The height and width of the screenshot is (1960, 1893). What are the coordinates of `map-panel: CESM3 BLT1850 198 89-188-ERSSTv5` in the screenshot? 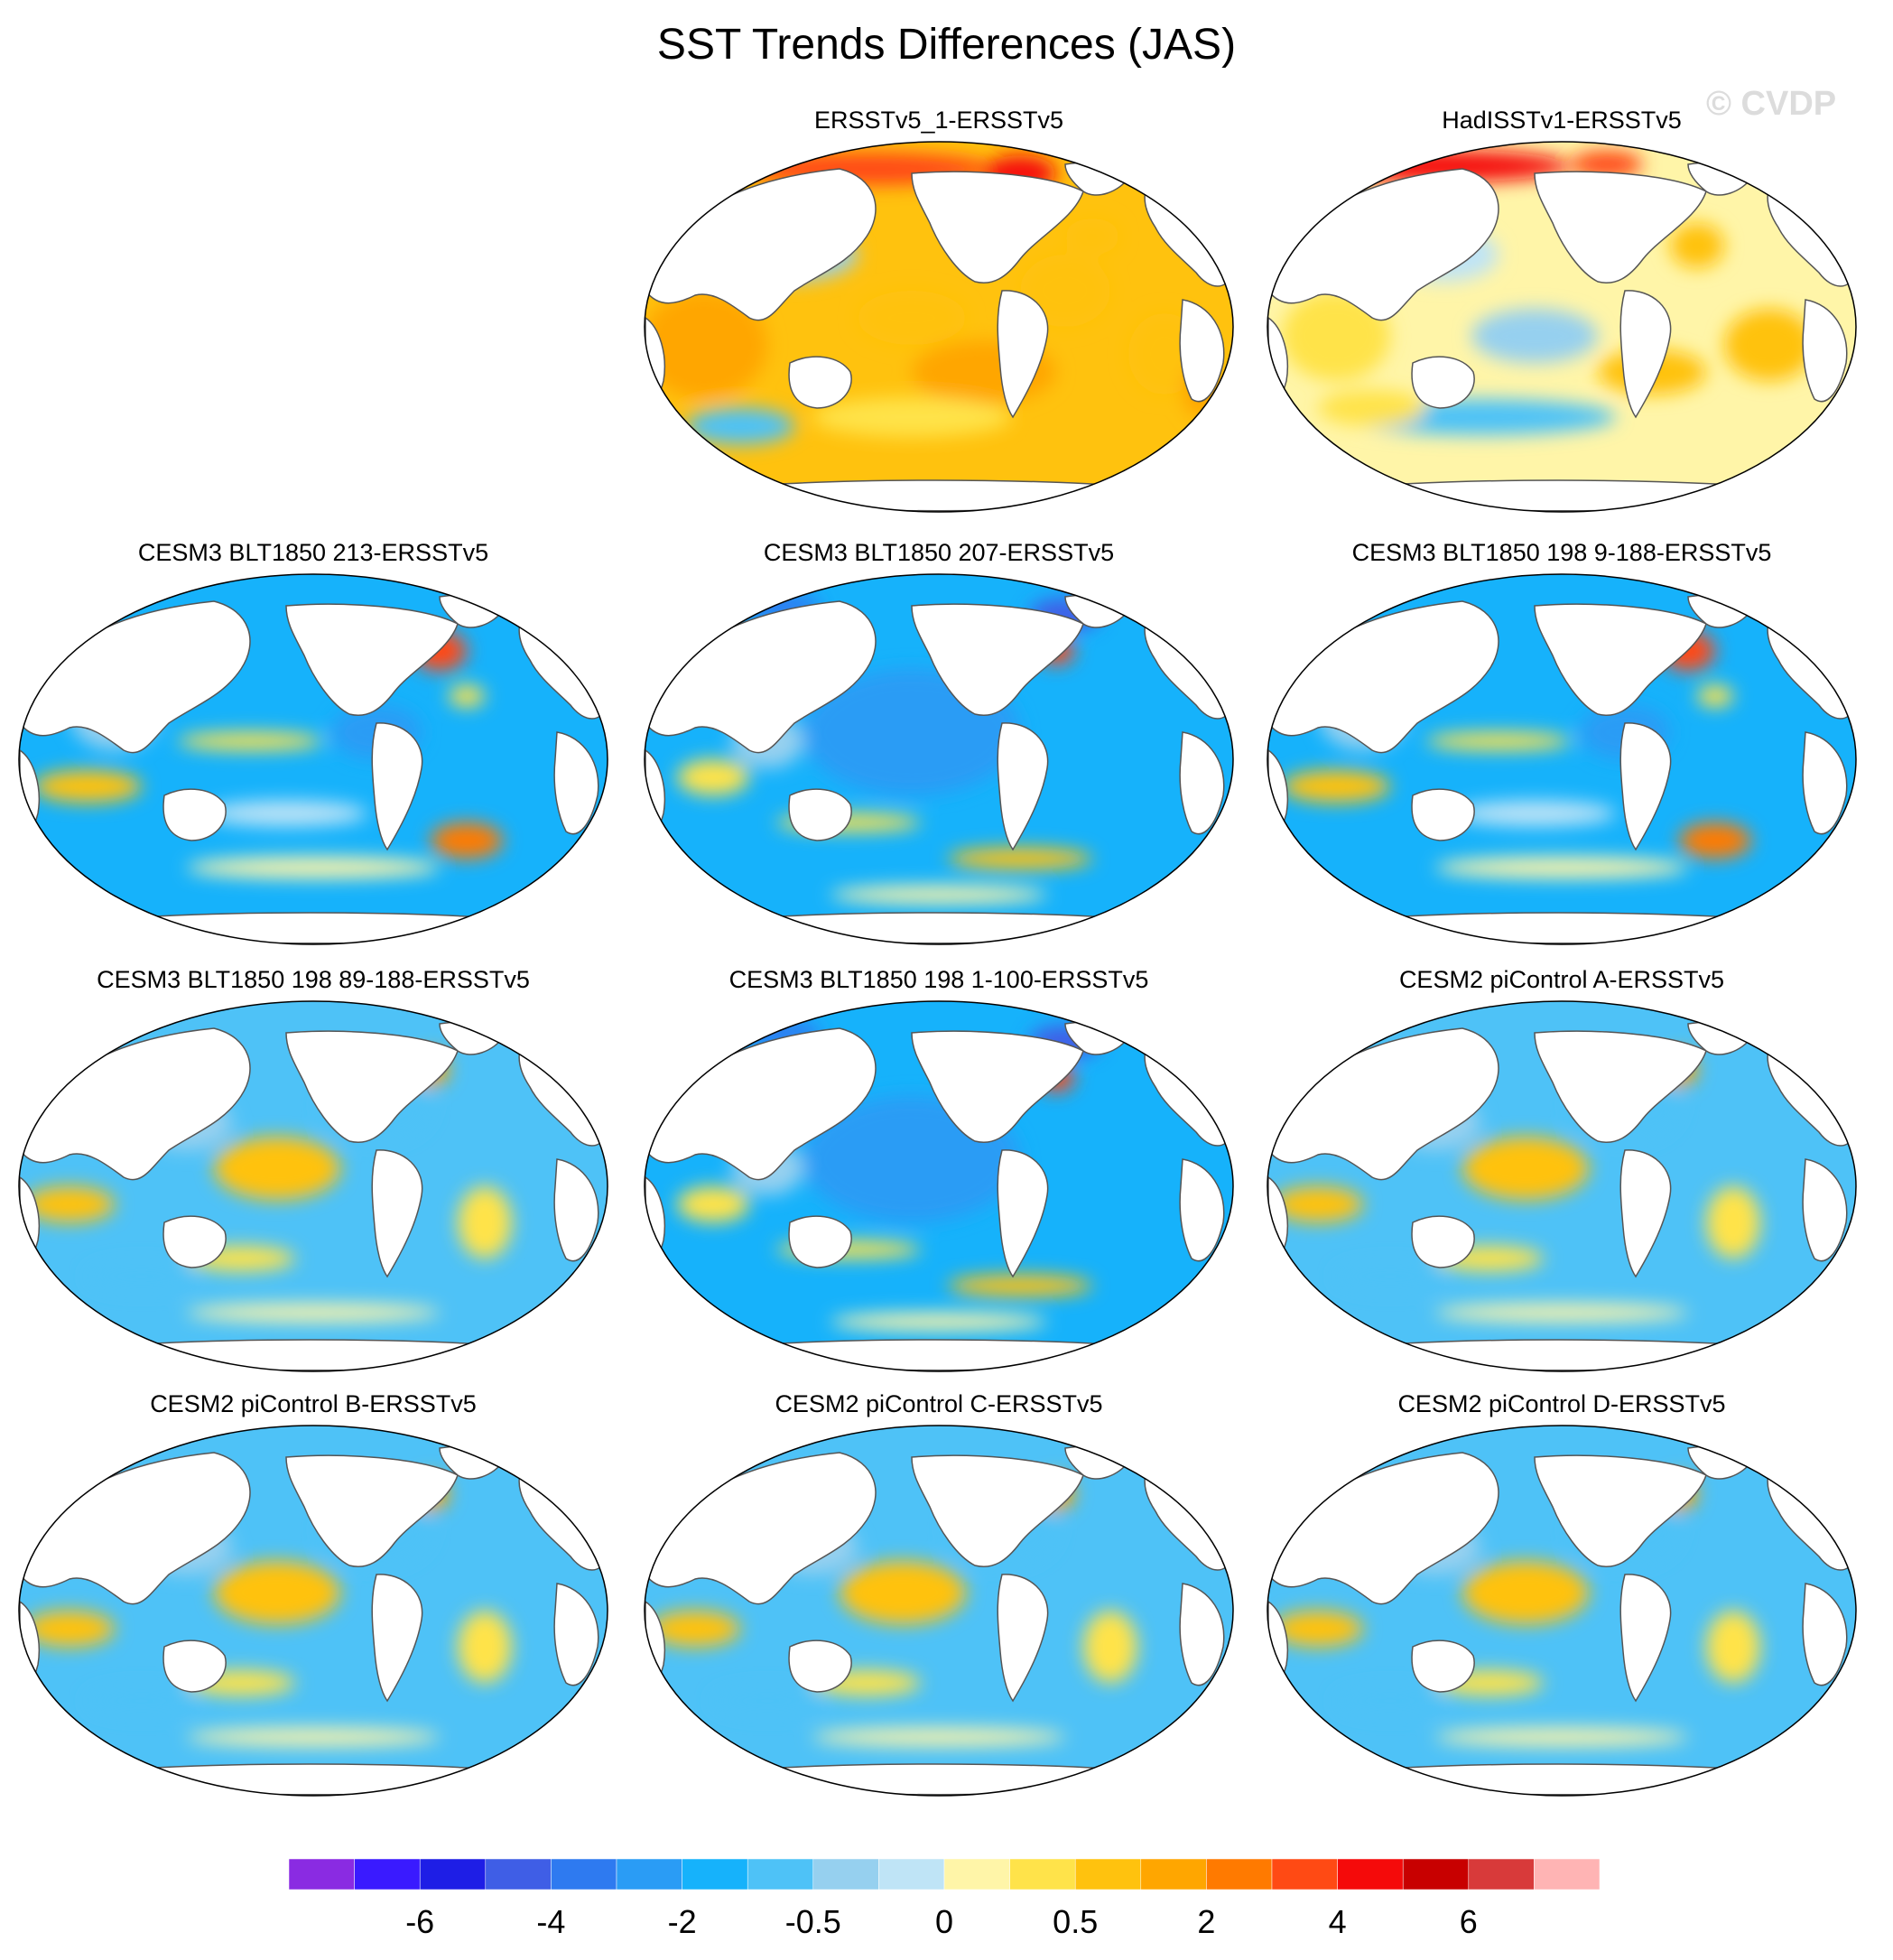 It's located at (313, 1178).